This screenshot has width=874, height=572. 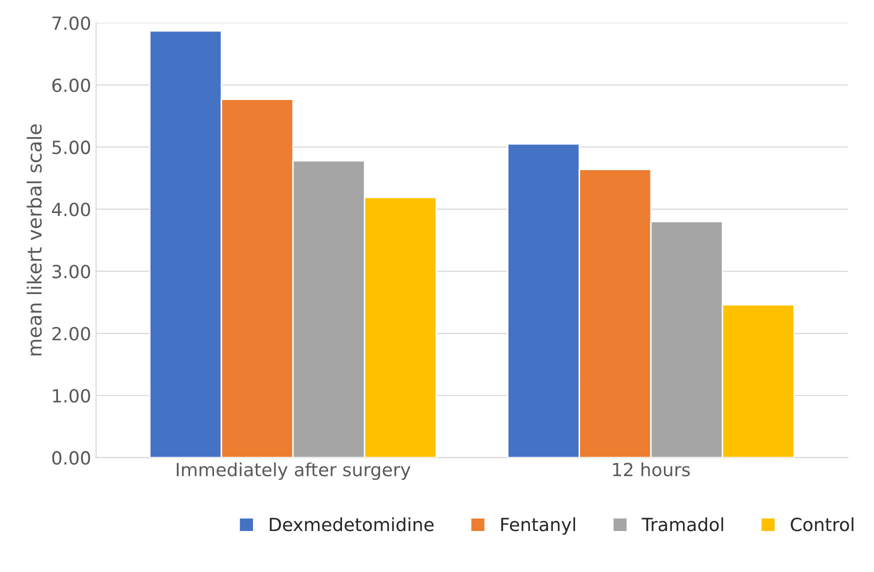 I want to click on legend-label: Fentanyl, so click(x=538, y=526).